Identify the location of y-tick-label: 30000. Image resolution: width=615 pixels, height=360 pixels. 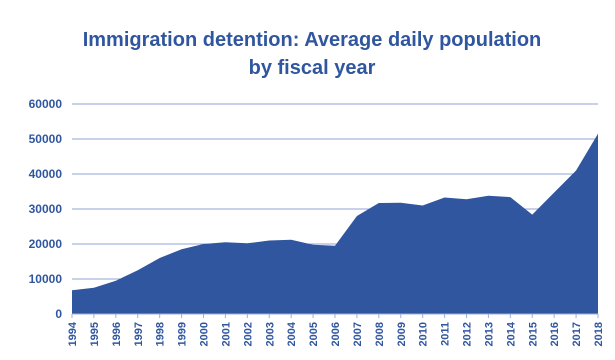
(46, 209).